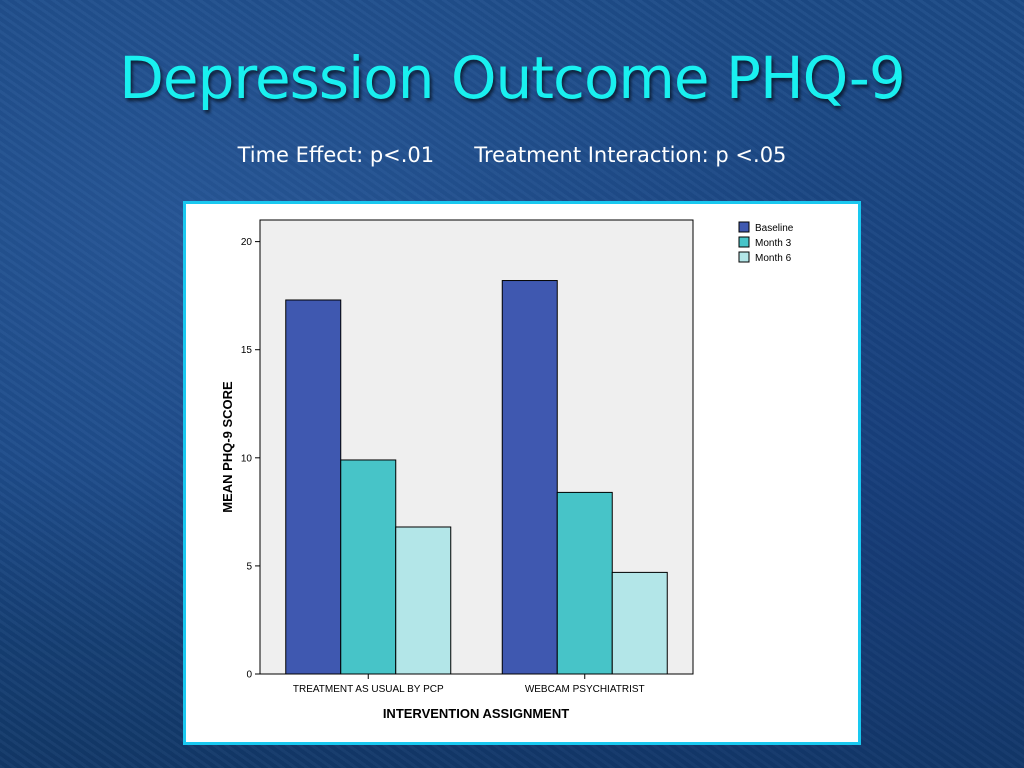  I want to click on legend-label: Baseline, so click(774, 228).